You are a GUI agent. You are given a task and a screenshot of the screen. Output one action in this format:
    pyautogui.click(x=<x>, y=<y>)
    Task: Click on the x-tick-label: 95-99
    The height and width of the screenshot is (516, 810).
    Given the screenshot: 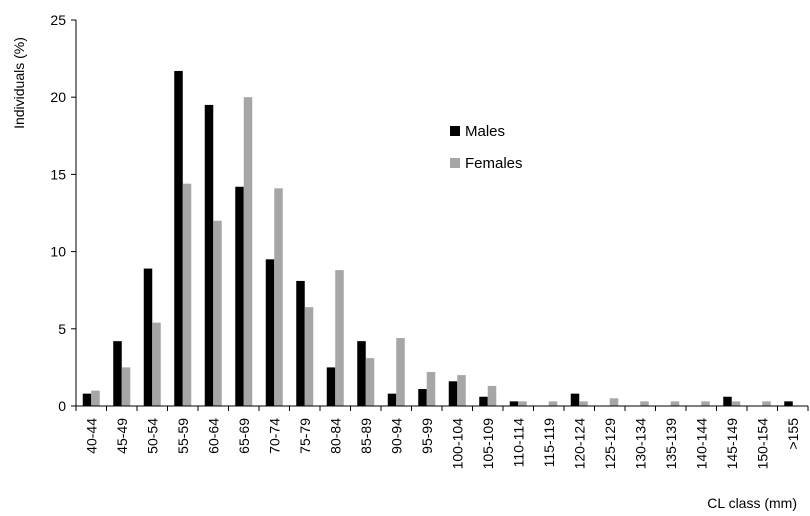 What is the action you would take?
    pyautogui.click(x=427, y=436)
    